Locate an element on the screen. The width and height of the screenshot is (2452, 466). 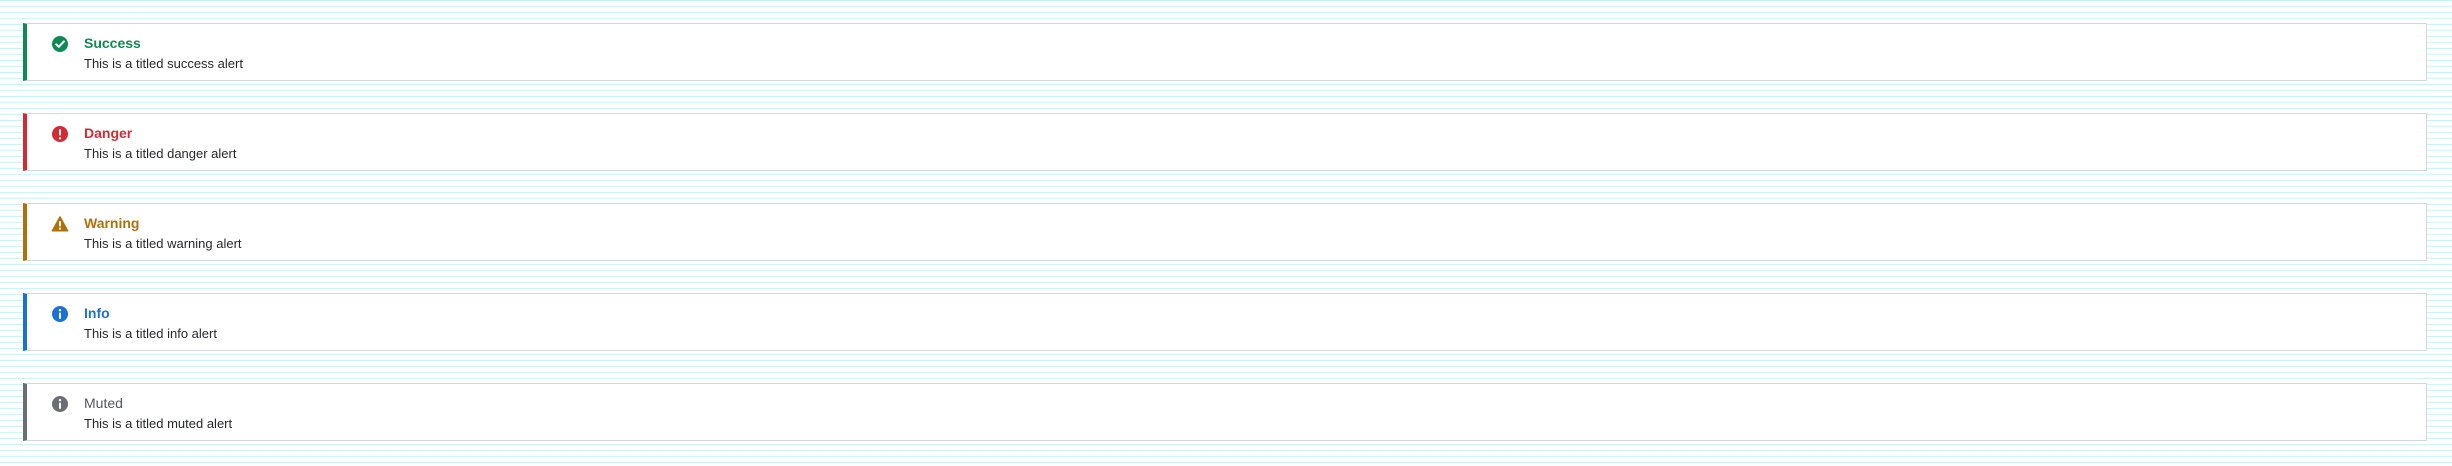
alert-title: Info is located at coordinates (97, 313).